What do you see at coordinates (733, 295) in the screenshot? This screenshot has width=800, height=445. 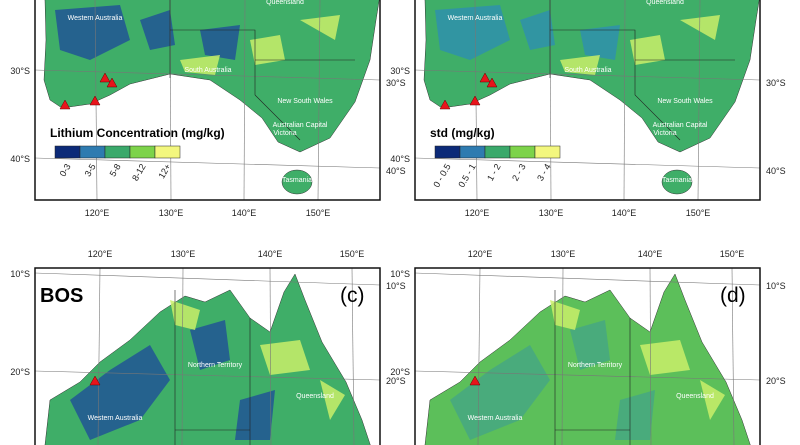 I see `panel-tag: (d)` at bounding box center [733, 295].